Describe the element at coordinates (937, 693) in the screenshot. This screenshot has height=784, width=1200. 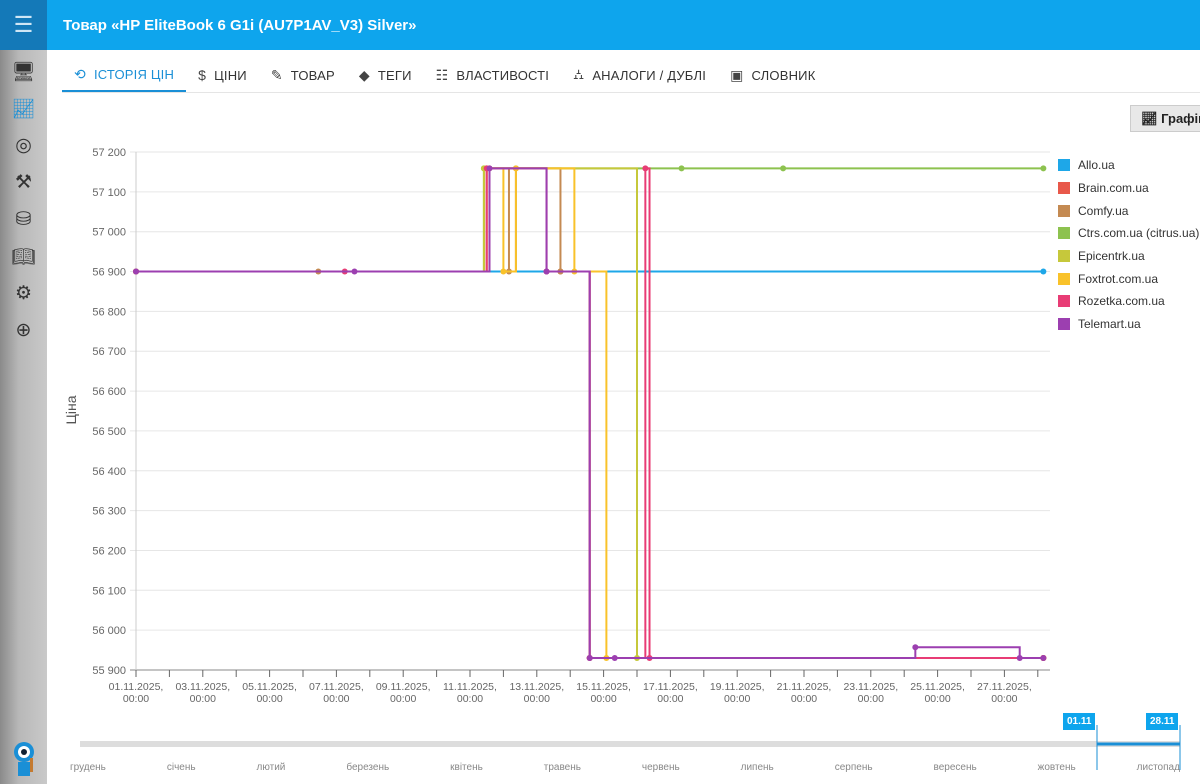
I see `x-tick-label: 25.11.2025, 00:00` at that location.